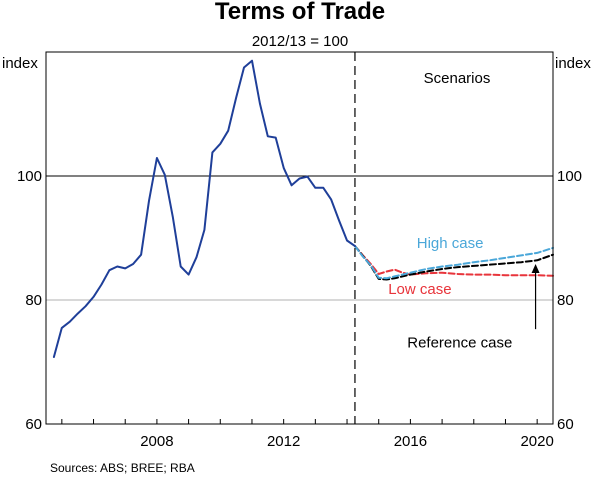 The height and width of the screenshot is (479, 600). I want to click on source-note: Sources: ABS; BREE; RBA, so click(122, 468).